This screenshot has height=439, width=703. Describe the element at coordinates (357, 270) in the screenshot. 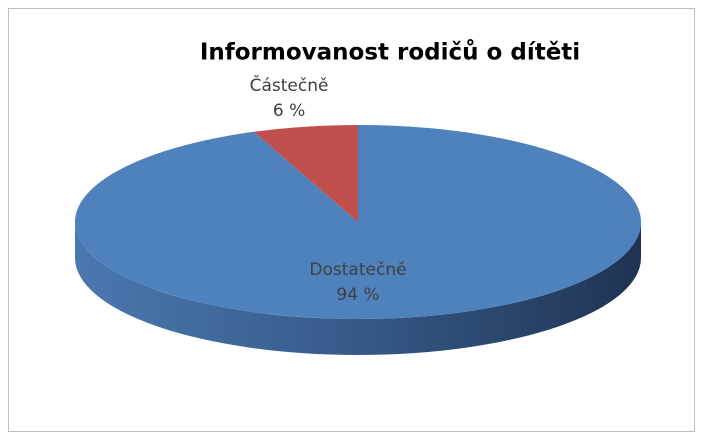

I see `slice-label: Dostatečně` at that location.